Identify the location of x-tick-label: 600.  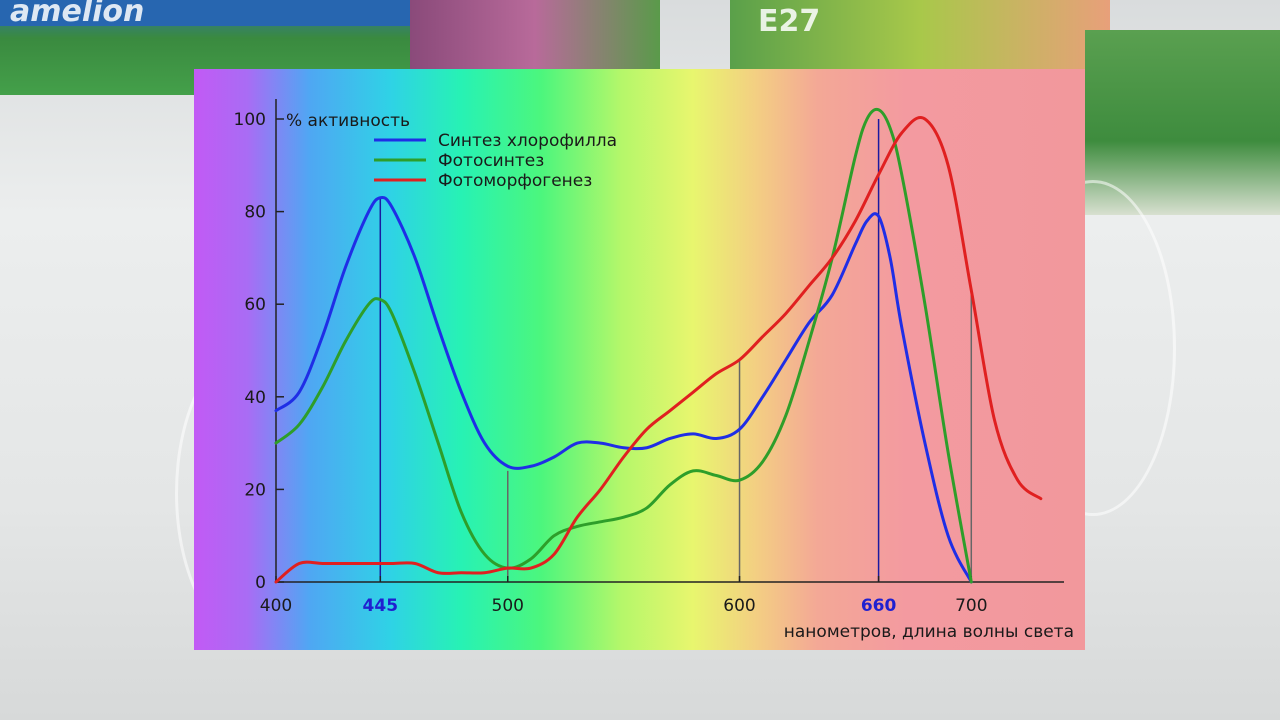
(739, 606).